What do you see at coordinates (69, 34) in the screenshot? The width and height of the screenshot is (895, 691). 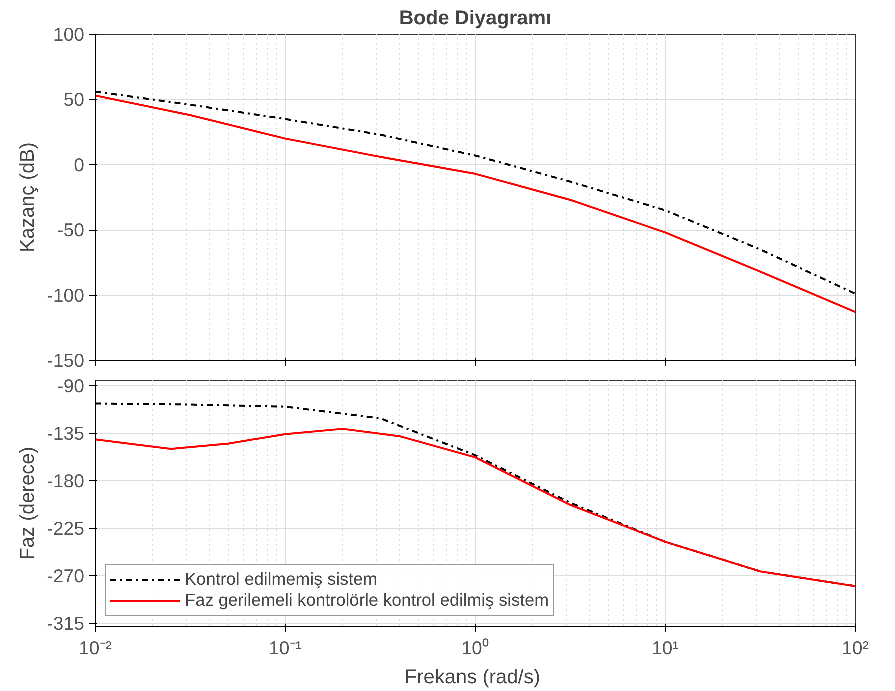 I see `y-tick-label: 100` at bounding box center [69, 34].